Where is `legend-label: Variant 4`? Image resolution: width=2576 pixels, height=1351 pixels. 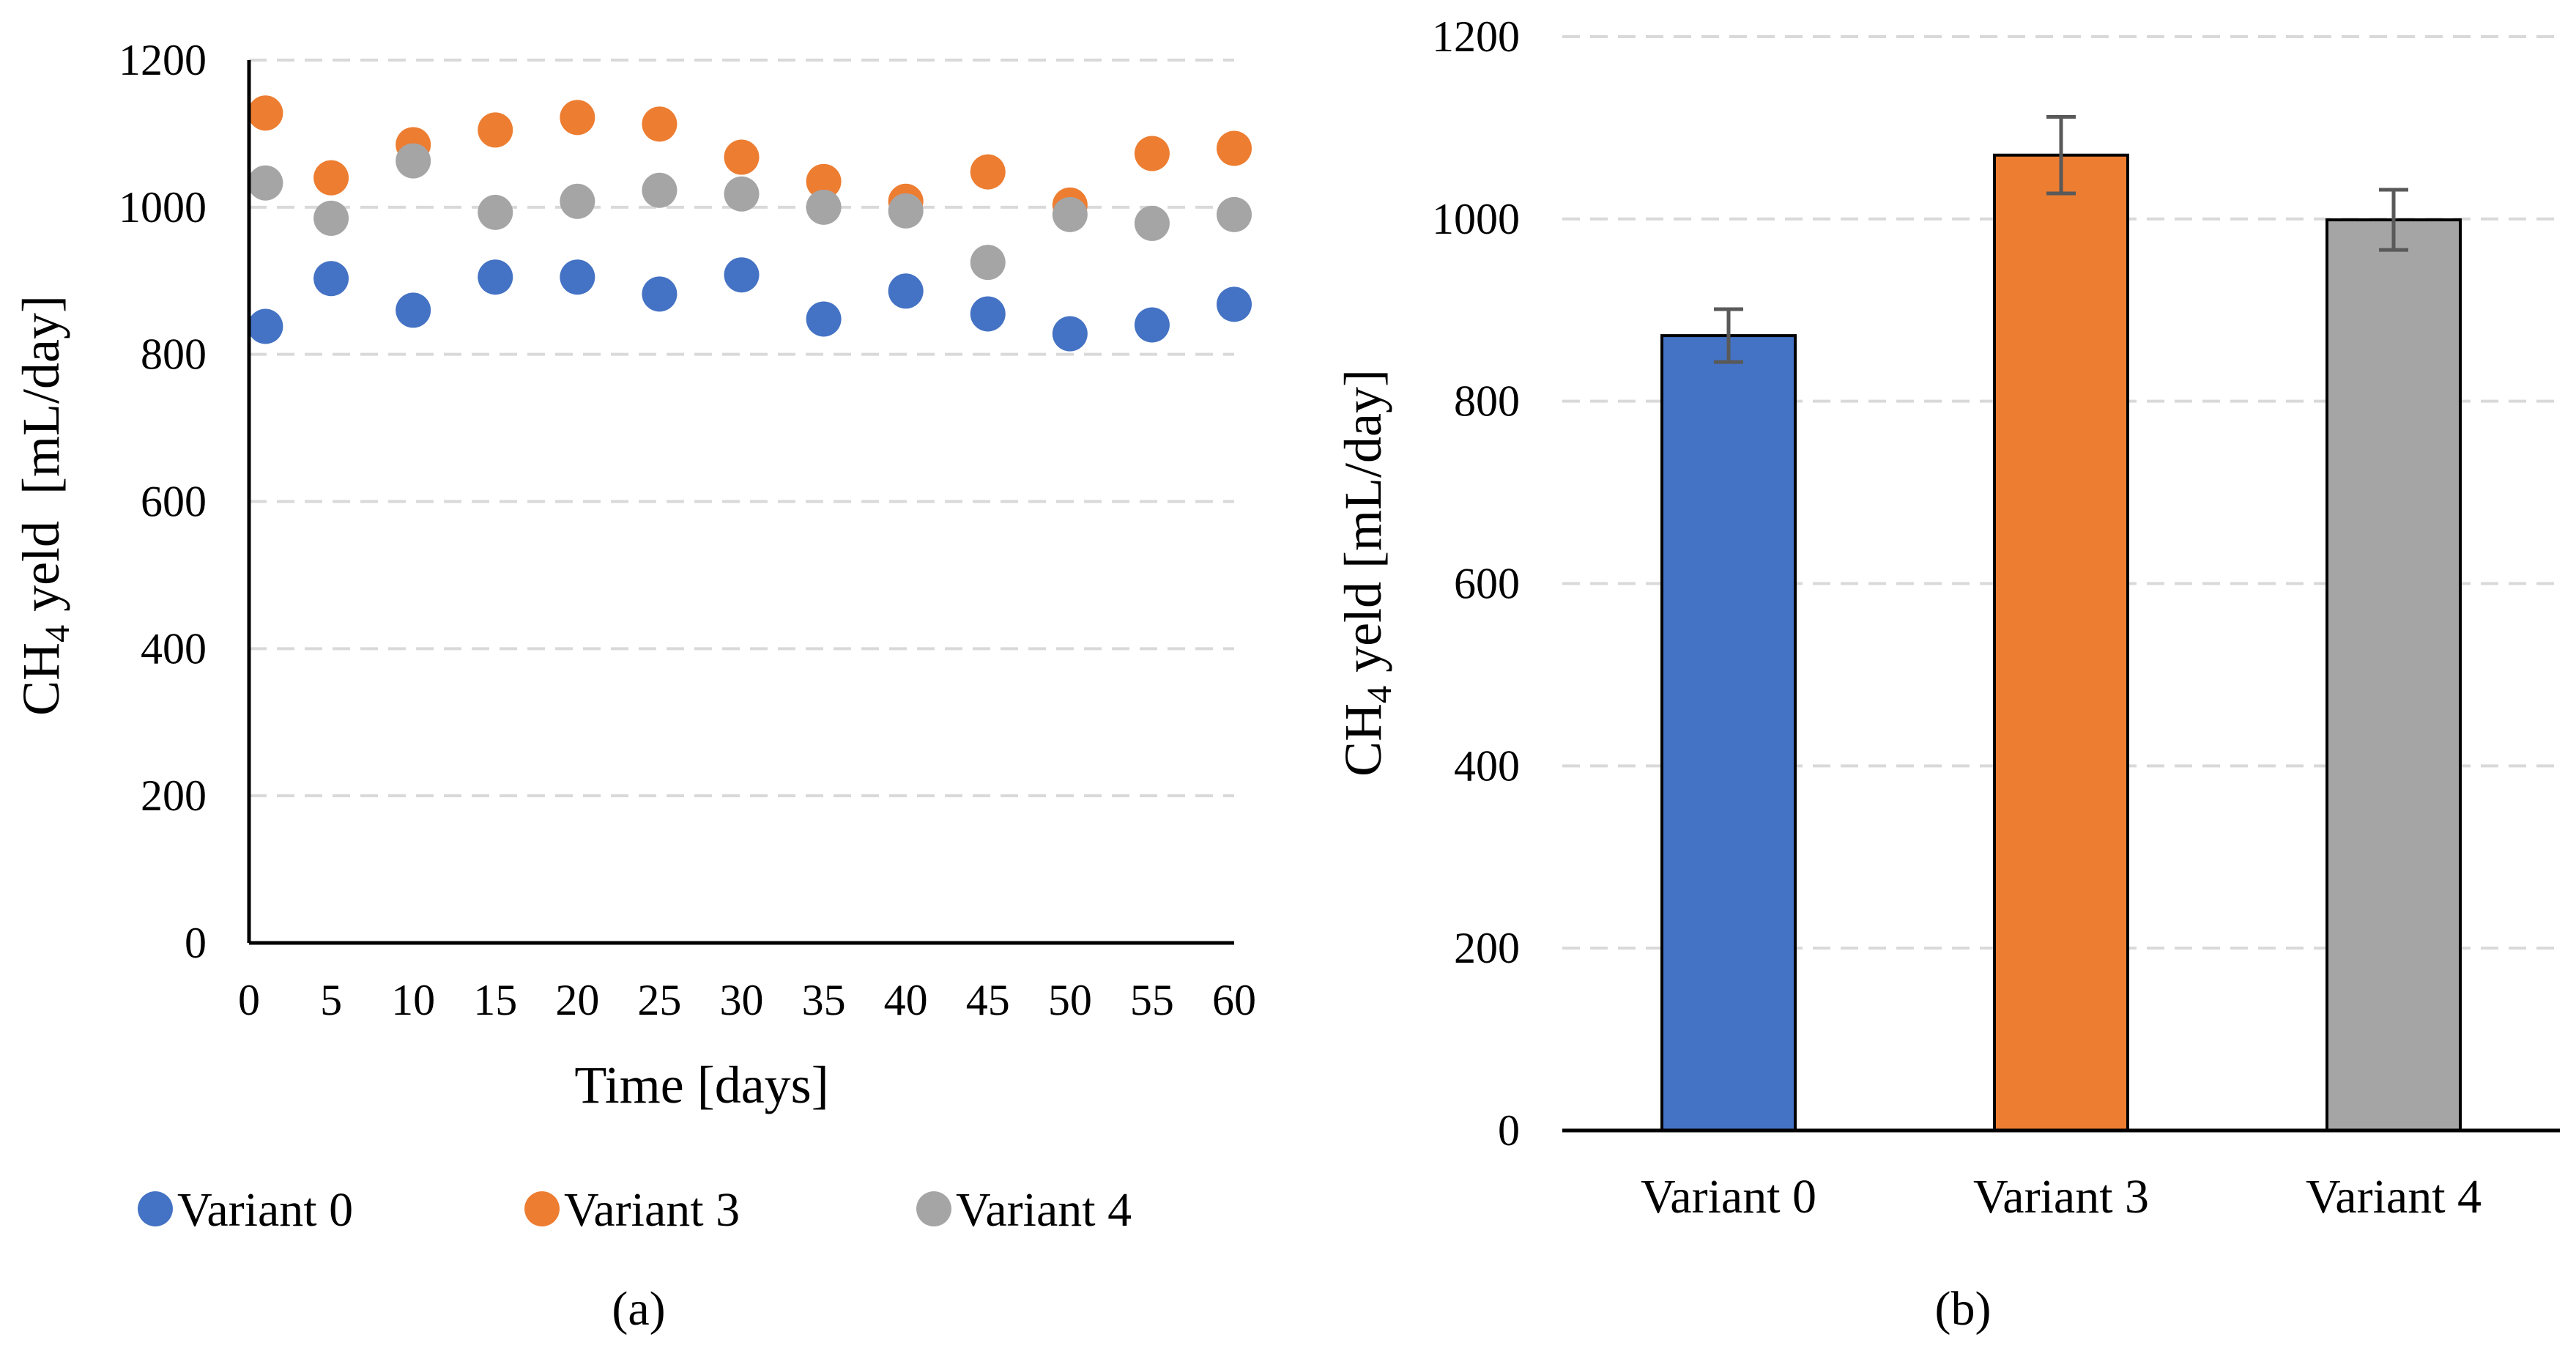 legend-label: Variant 4 is located at coordinates (1044, 1210).